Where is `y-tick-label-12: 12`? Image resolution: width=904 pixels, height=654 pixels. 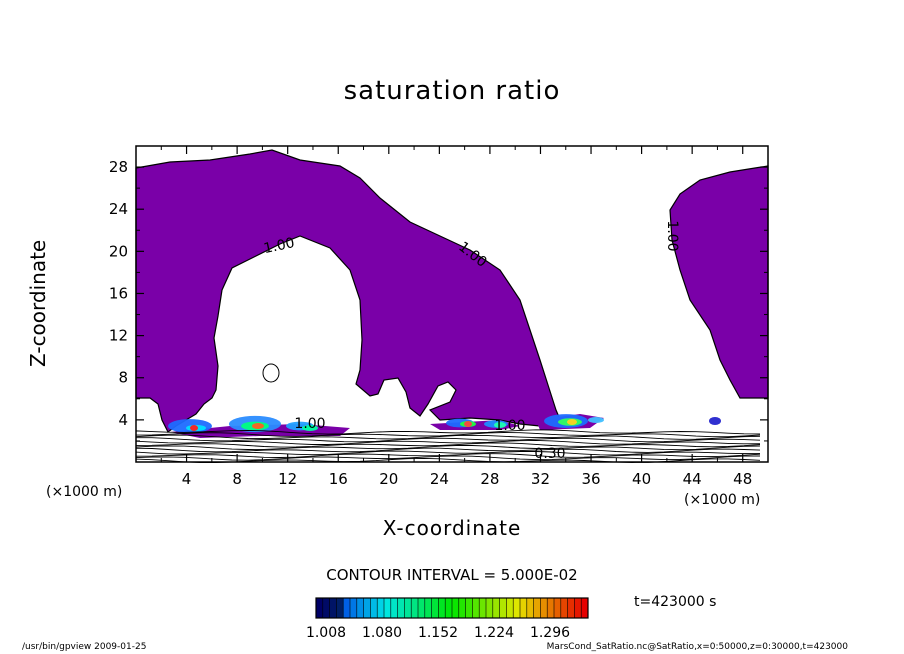
y-tick-label-12: 12 is located at coordinates (118, 336).